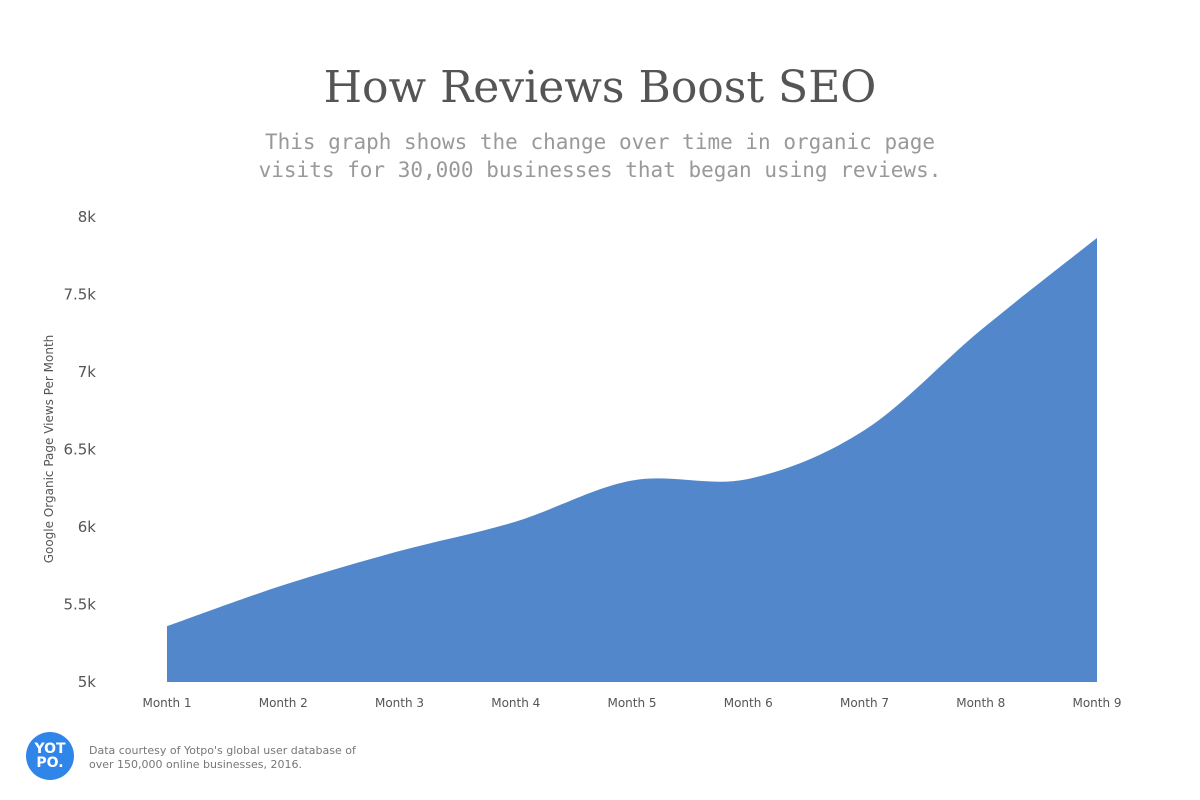 The image size is (1200, 800). Describe the element at coordinates (49, 449) in the screenshot. I see `y-axis-label: Google Organic Page Views Per Month` at that location.